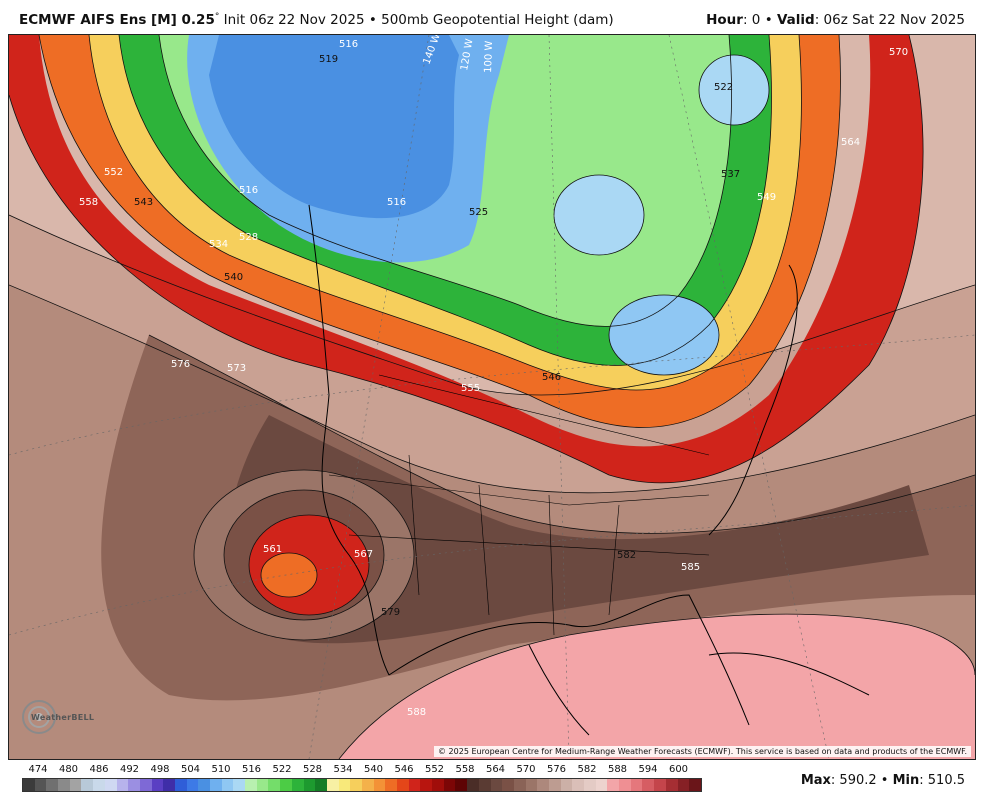 Image resolution: width=984 pixels, height=808 pixels. I want to click on label-567: 567, so click(363, 554).